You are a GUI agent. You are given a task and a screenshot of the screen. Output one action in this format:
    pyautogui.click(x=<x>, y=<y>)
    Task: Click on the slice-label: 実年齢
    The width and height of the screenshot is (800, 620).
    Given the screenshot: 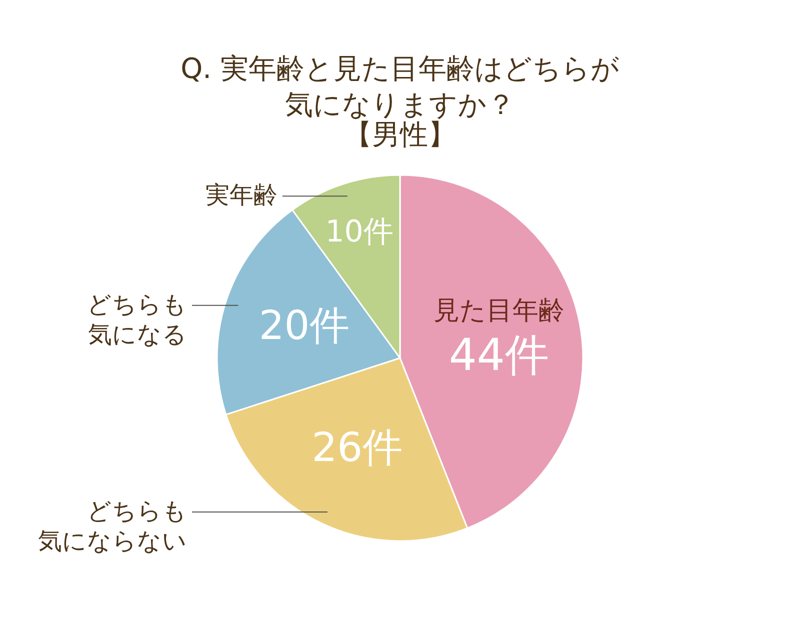 What is the action you would take?
    pyautogui.click(x=241, y=195)
    